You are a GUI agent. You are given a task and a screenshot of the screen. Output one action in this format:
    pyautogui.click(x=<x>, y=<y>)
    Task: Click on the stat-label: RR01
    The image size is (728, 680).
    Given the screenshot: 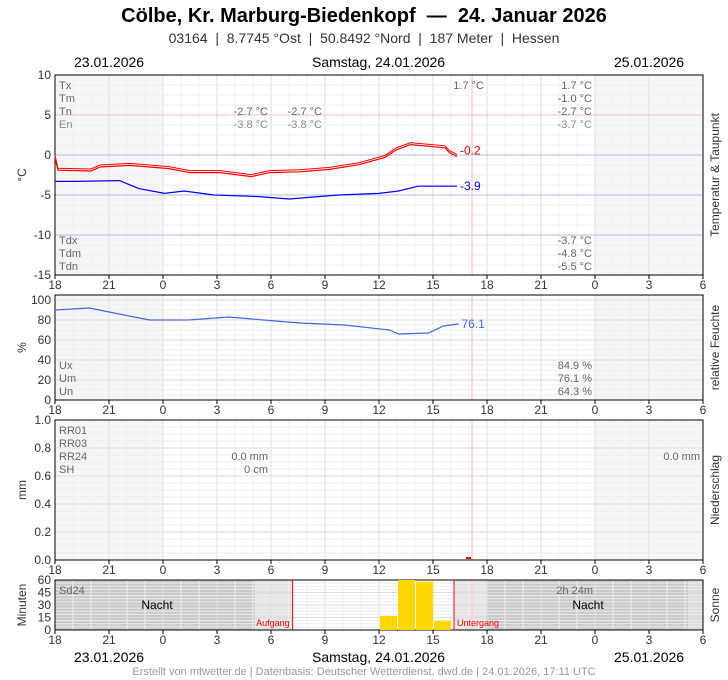 What is the action you would take?
    pyautogui.click(x=73, y=431)
    